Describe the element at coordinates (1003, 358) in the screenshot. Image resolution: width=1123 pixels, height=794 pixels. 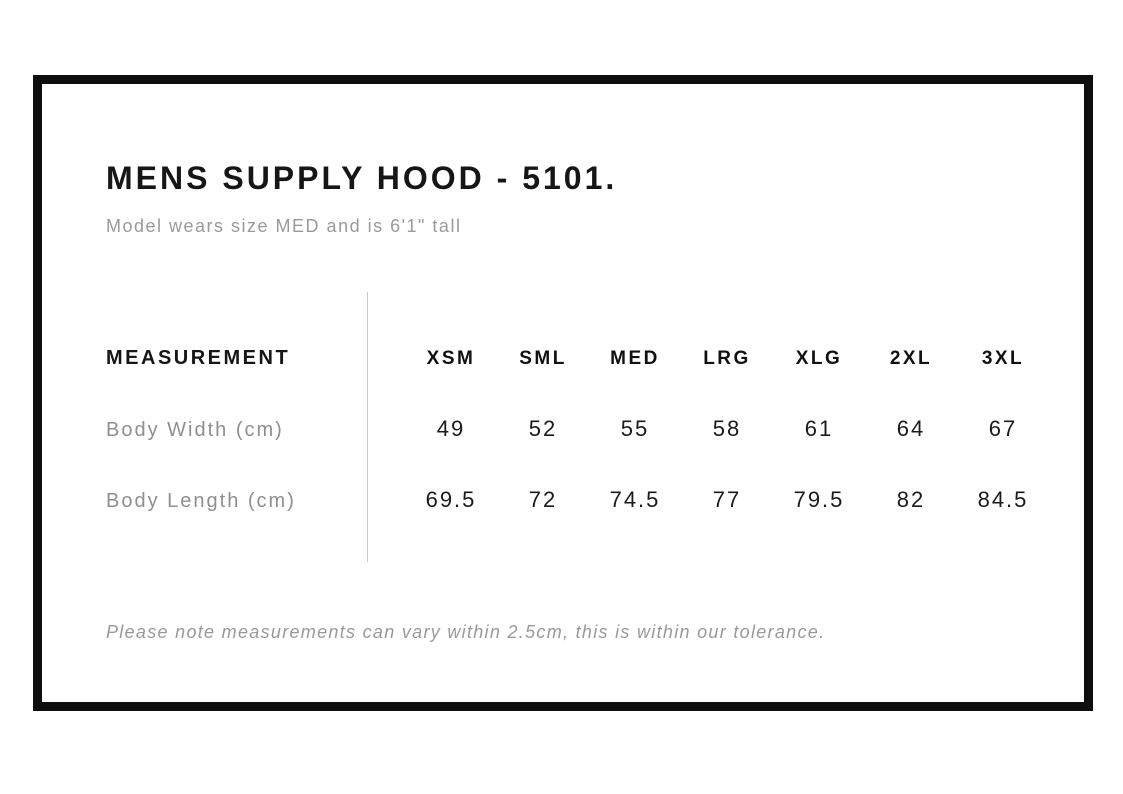
I see `size-header-3xl: 3XL` at that location.